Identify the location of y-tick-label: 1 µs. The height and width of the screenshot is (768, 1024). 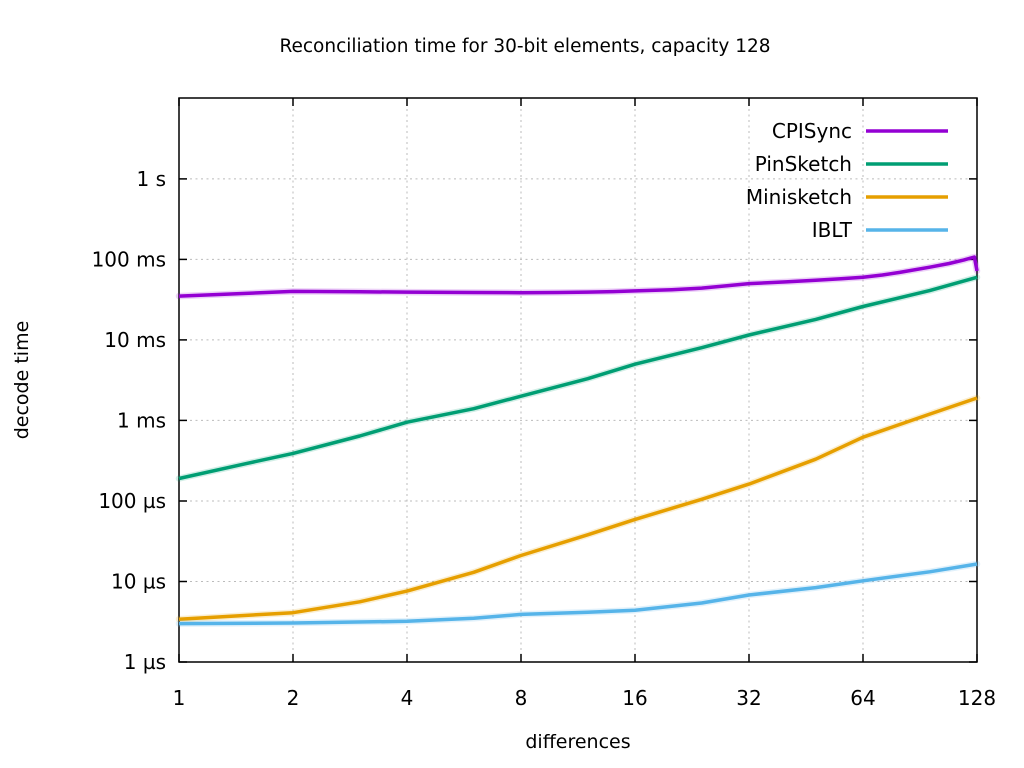
(145, 662).